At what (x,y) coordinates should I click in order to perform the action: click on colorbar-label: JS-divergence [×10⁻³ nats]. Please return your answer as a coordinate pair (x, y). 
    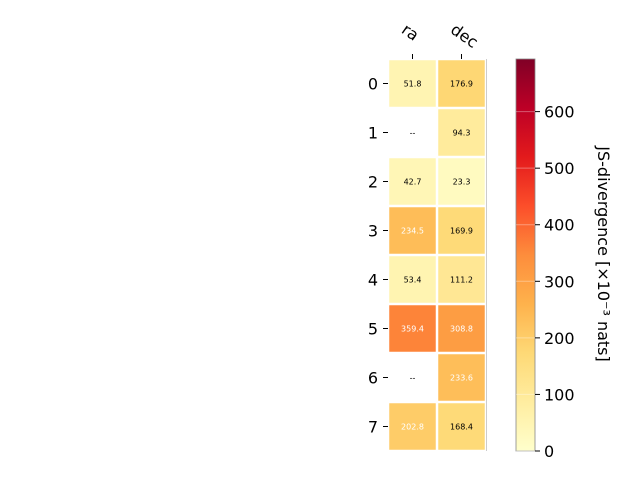
    Looking at the image, I should click on (603, 253).